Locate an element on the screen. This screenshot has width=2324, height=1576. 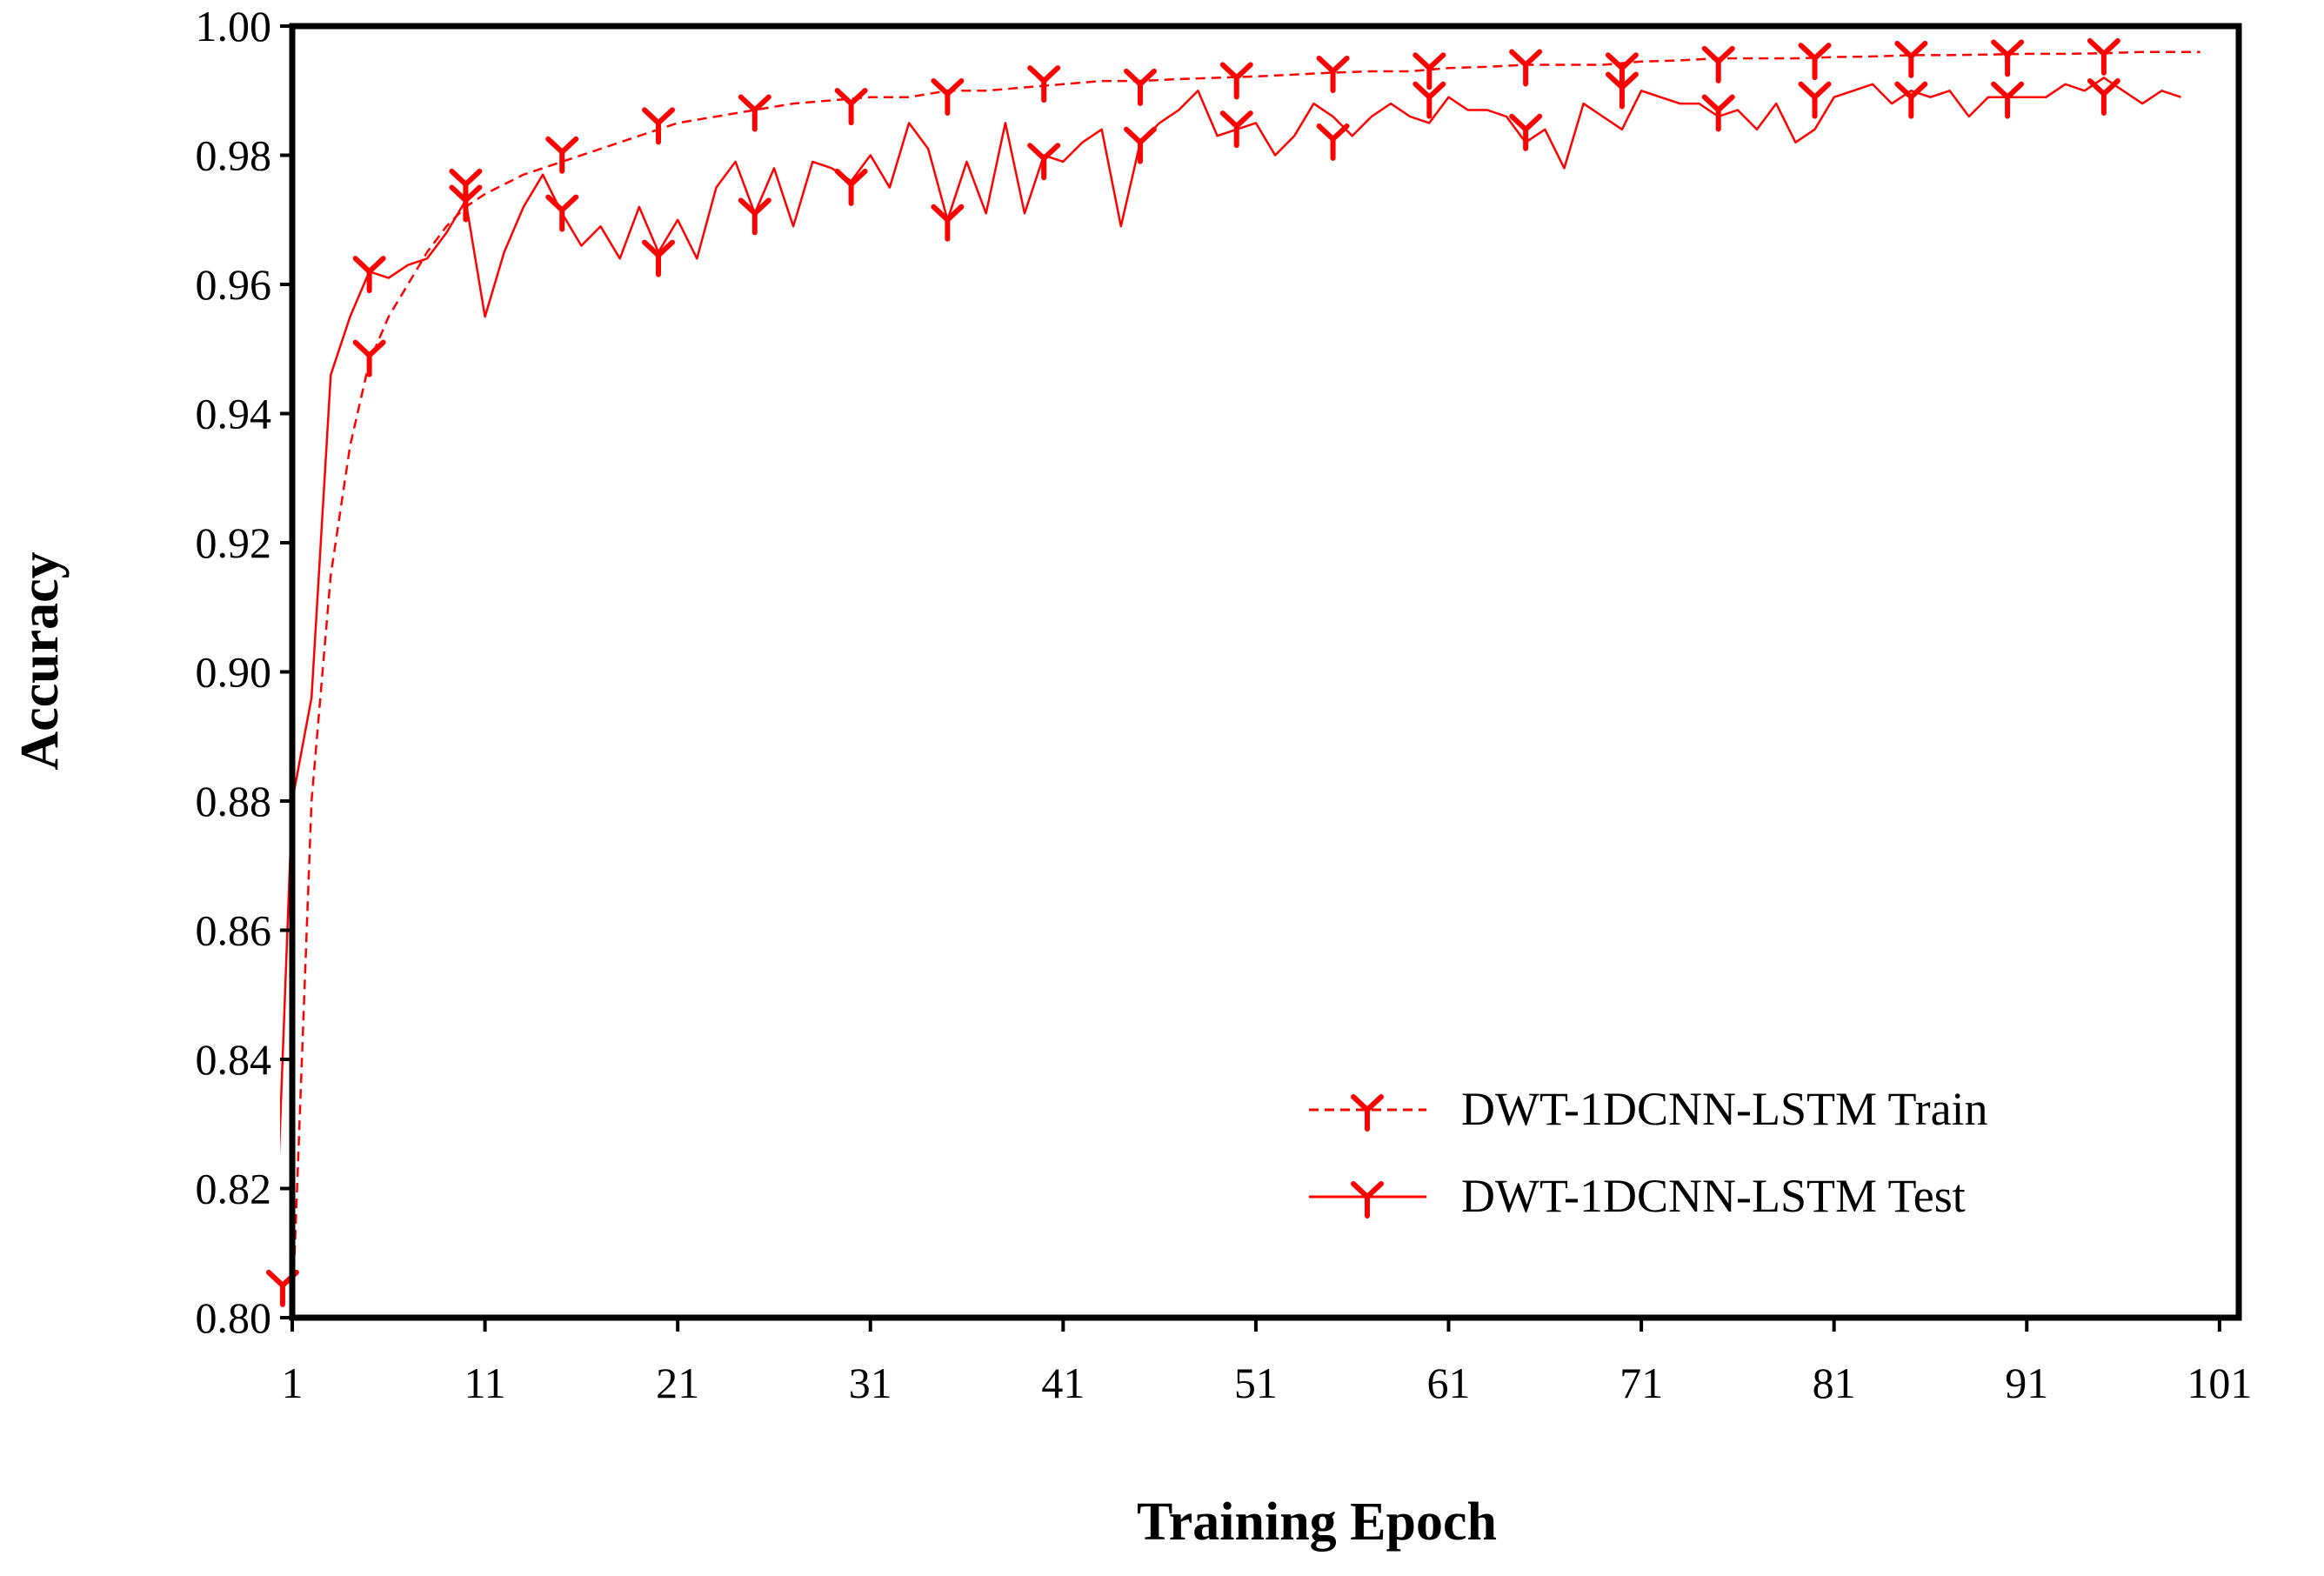
x-tick-label: 1 is located at coordinates (293, 1383).